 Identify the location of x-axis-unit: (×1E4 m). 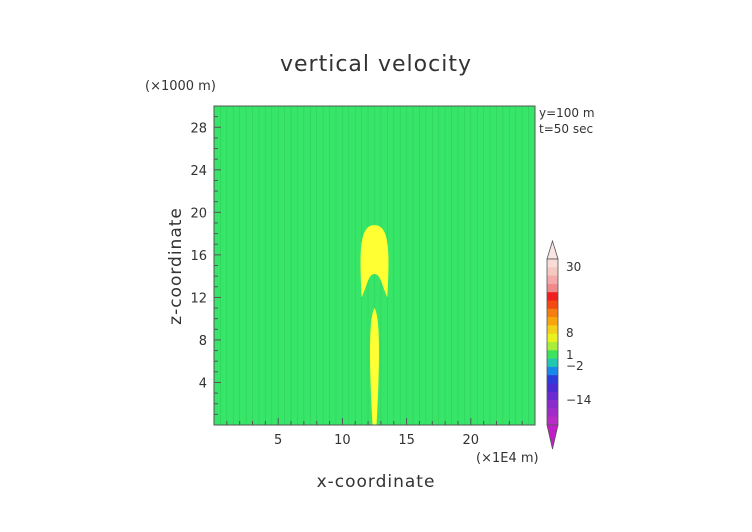
(507, 458).